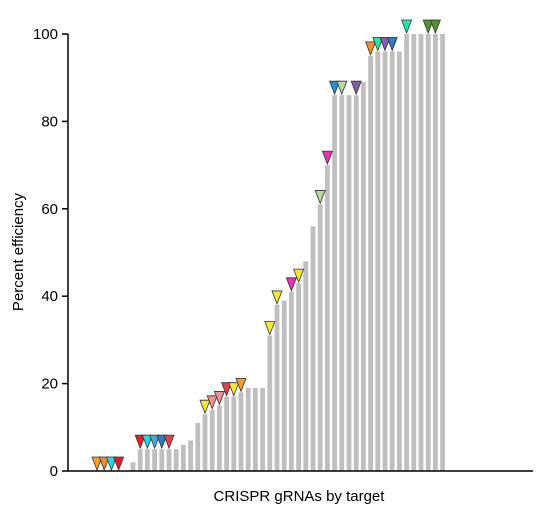 This screenshot has width=550, height=518. I want to click on y-tick-label: 60, so click(49, 209).